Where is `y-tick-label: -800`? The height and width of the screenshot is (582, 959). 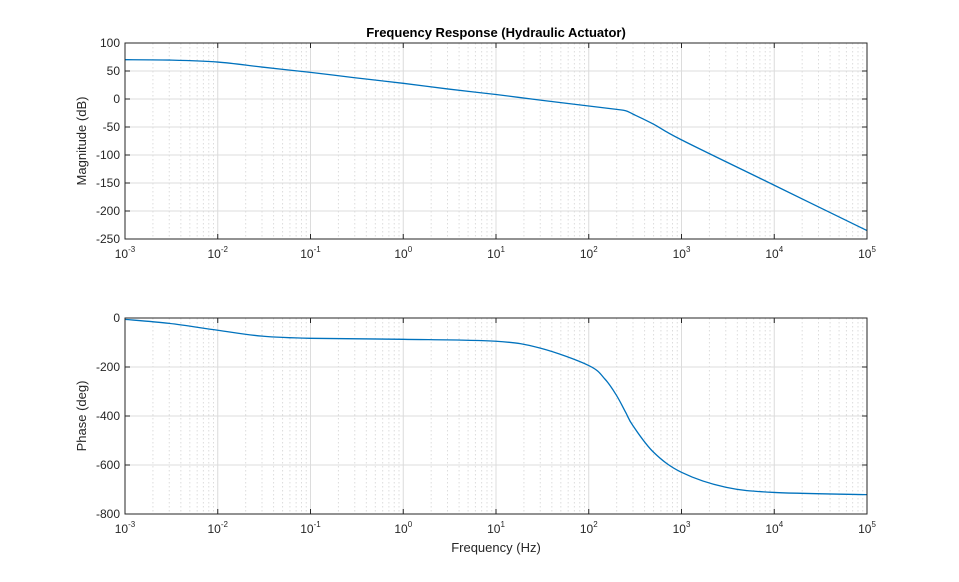
y-tick-label: -800 is located at coordinates (108, 514).